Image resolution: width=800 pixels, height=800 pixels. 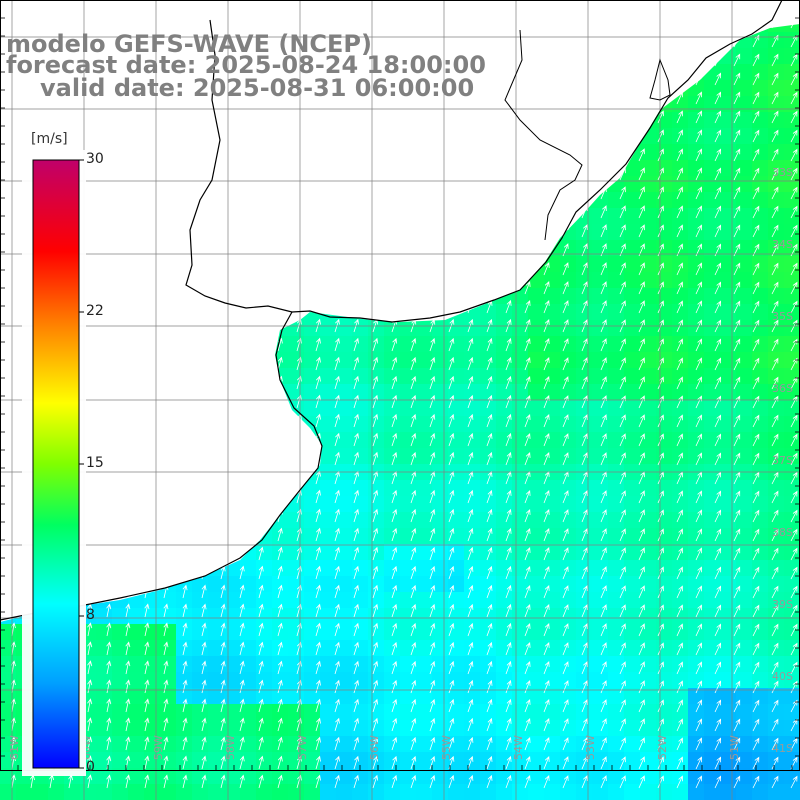 I want to click on valid-date: valid date: 2025-08-31 06:00:00, so click(x=257, y=88).